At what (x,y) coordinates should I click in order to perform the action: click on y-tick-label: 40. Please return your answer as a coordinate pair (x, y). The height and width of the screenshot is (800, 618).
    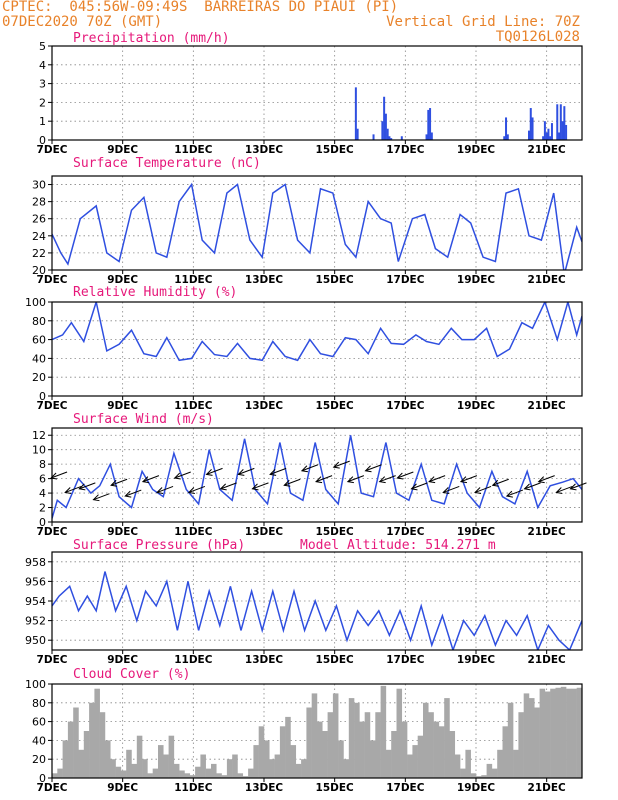
    Looking at the image, I should click on (39, 358).